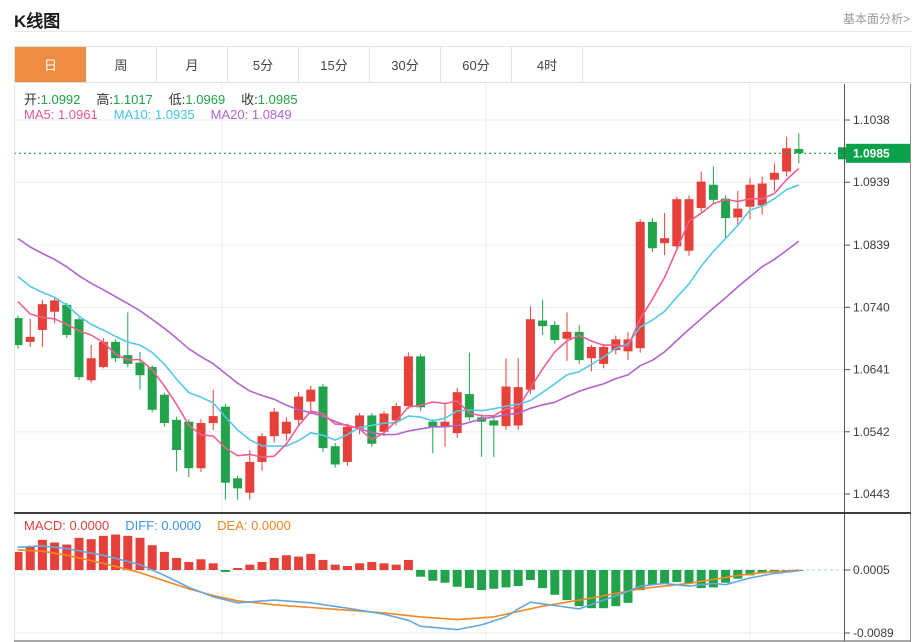 Image resolution: width=924 pixels, height=642 pixels. I want to click on tab-4时: 4时, so click(547, 64).